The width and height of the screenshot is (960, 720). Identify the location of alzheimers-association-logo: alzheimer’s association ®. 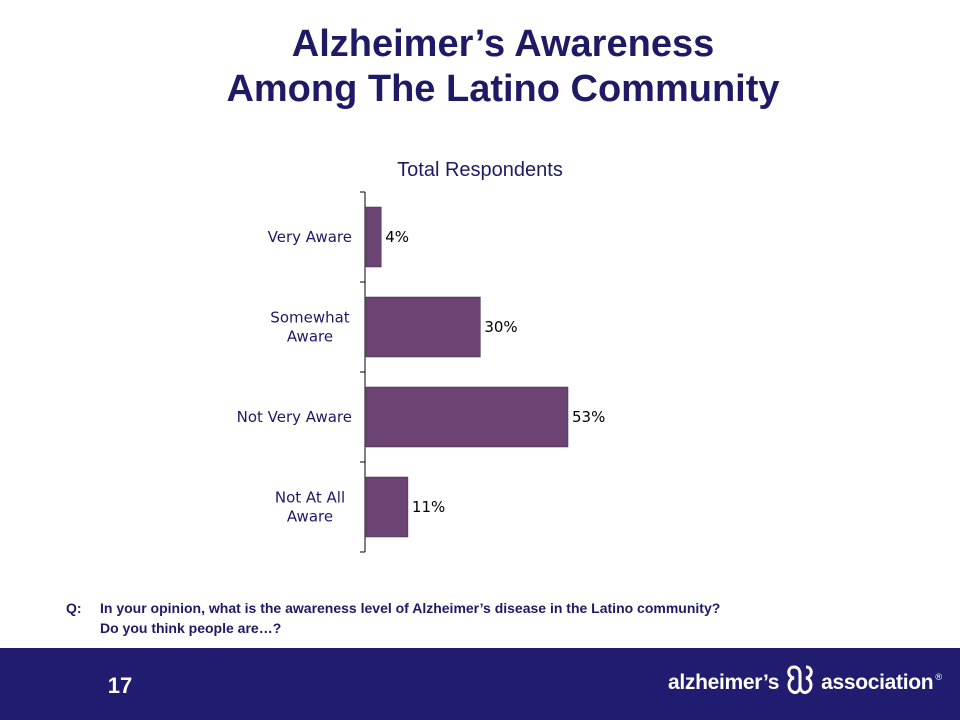
(805, 683).